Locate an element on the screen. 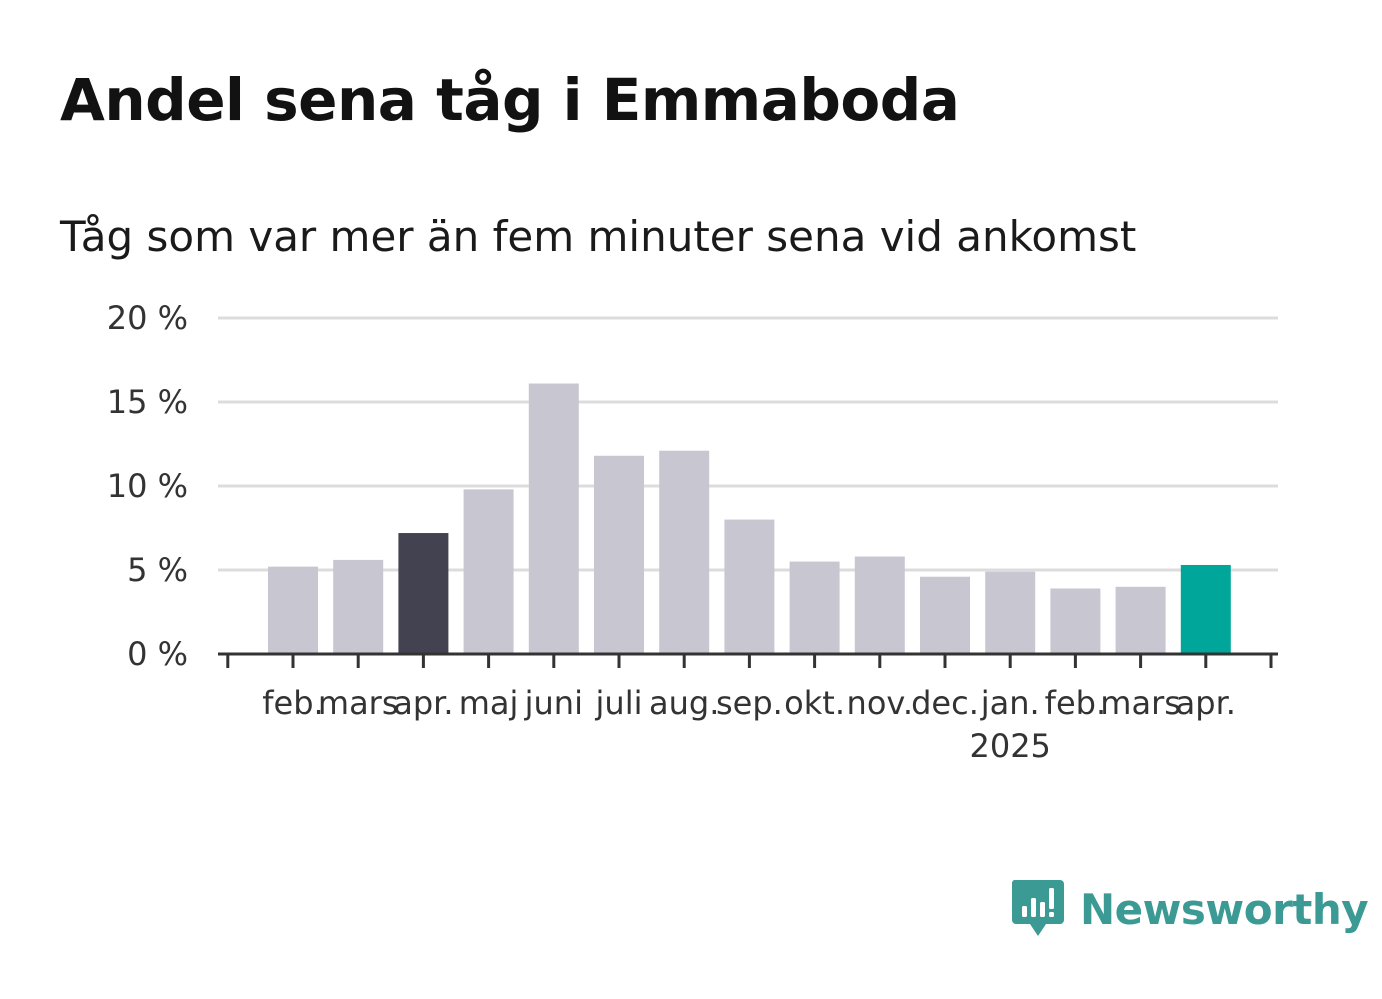  y-tick-label: 20 % is located at coordinates (147, 318).